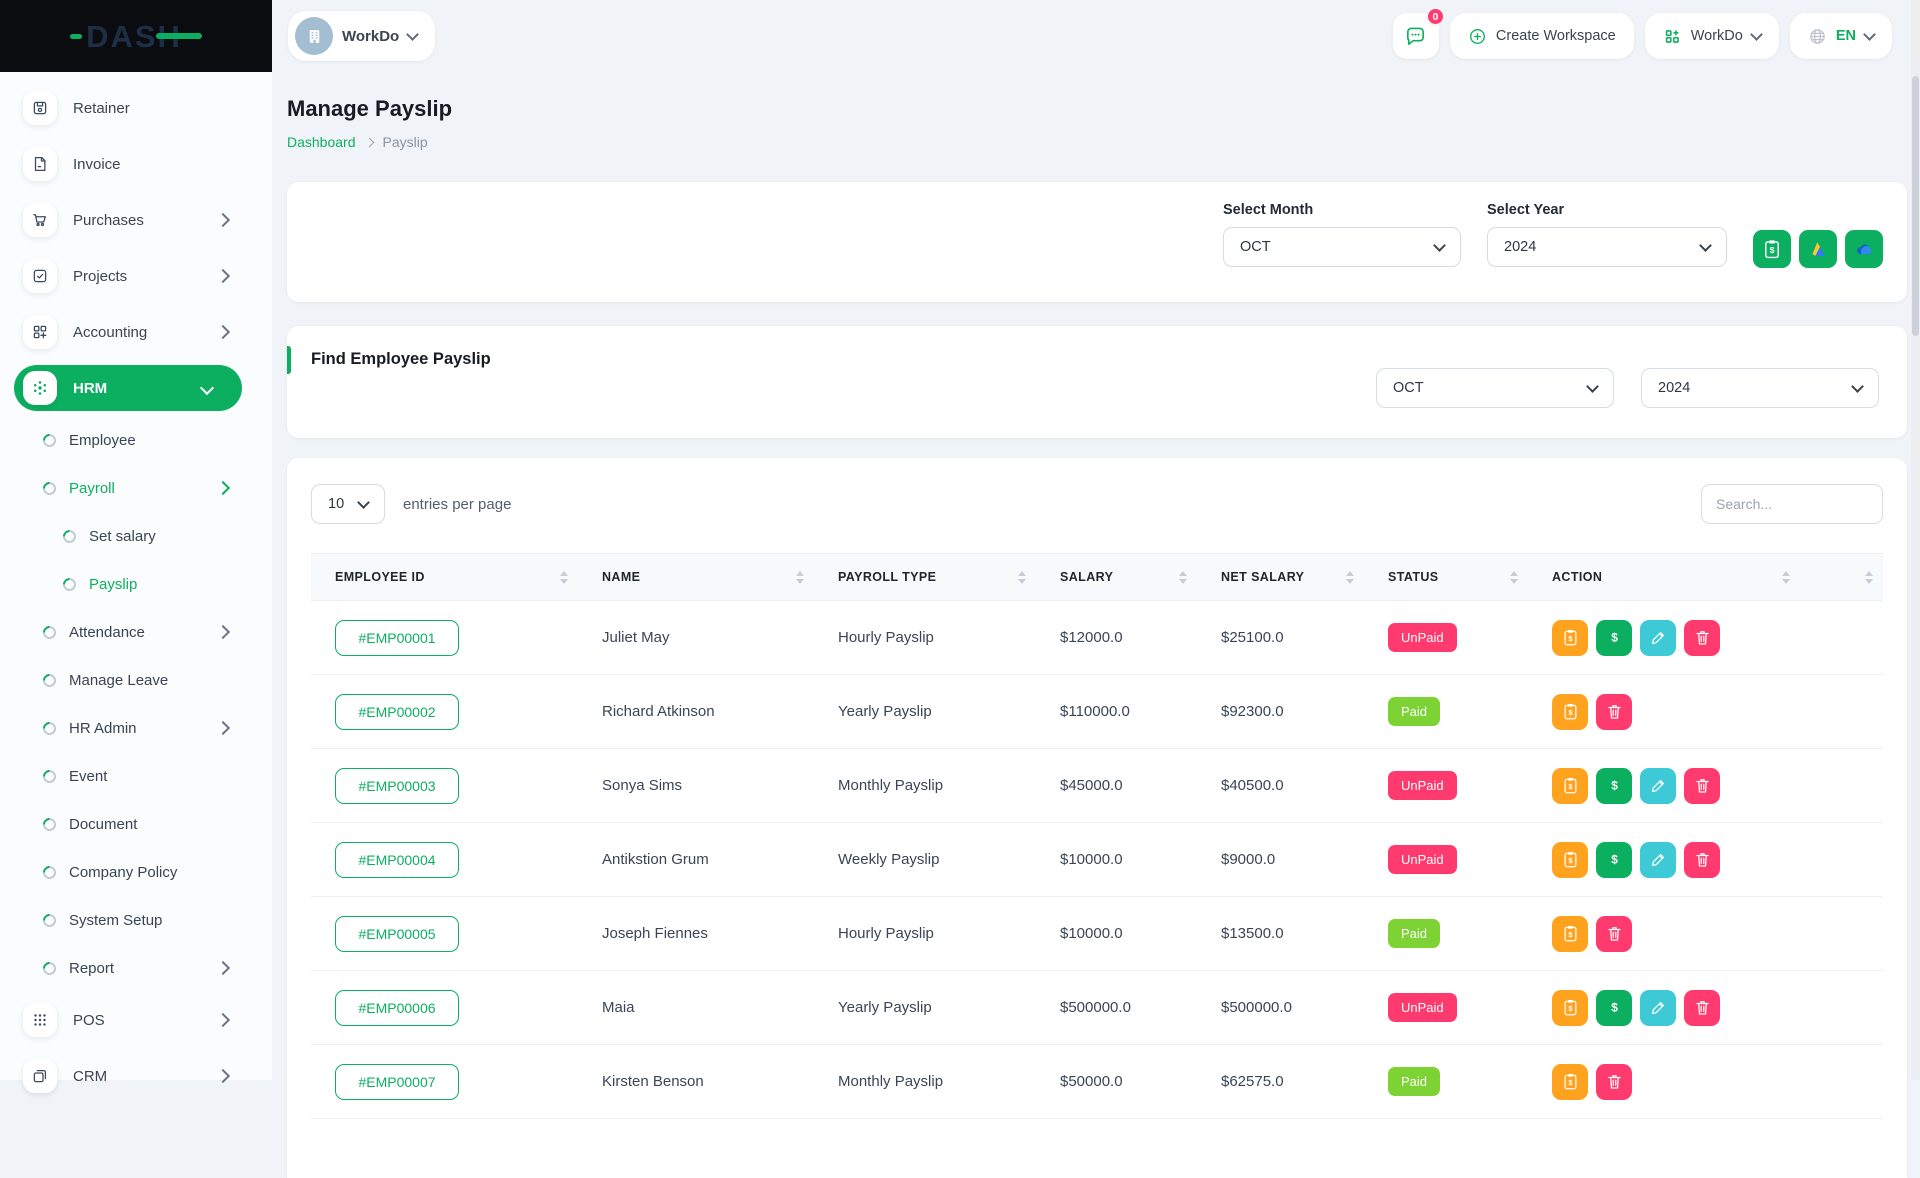  I want to click on topbar: WorkDo 0 Create Workspace WorkDo EN, so click(1096, 36).